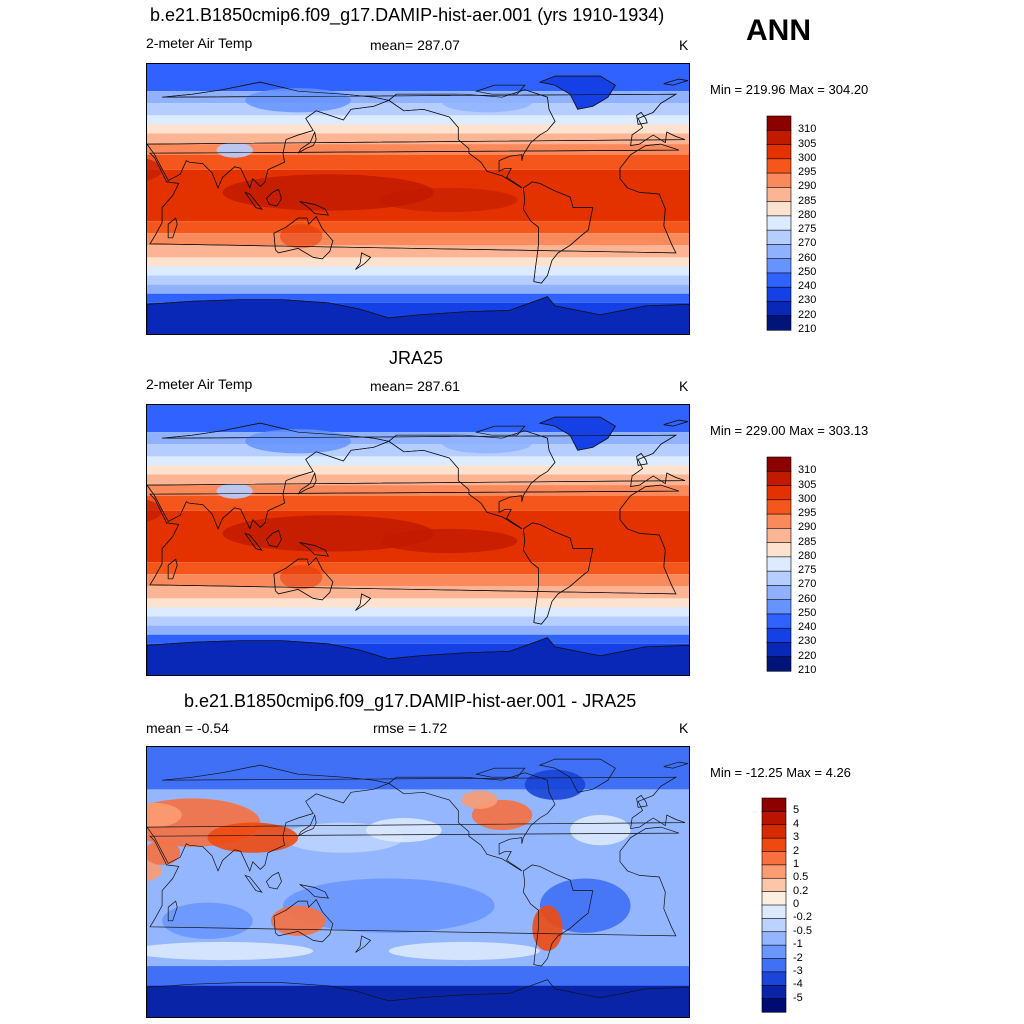  Describe the element at coordinates (801, 890) in the screenshot. I see `colorbar-tick-label: 0.2` at that location.